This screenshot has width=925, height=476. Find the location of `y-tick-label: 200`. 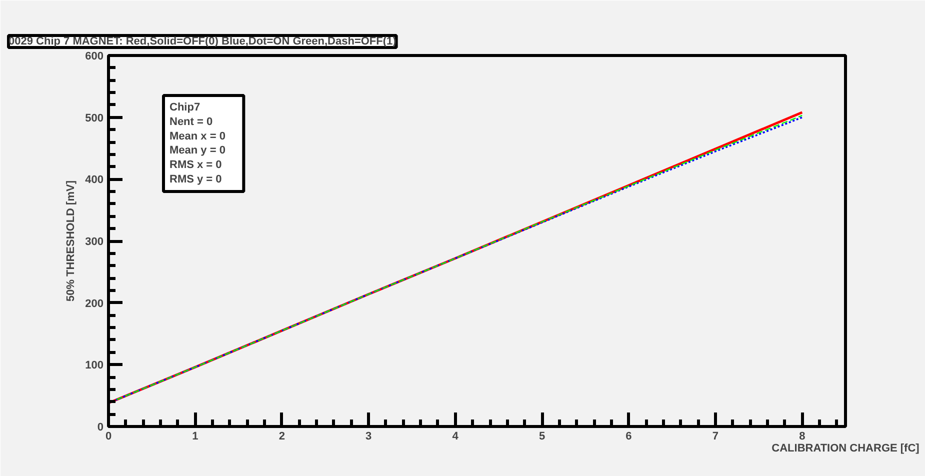

y-tick-label: 200 is located at coordinates (94, 304).